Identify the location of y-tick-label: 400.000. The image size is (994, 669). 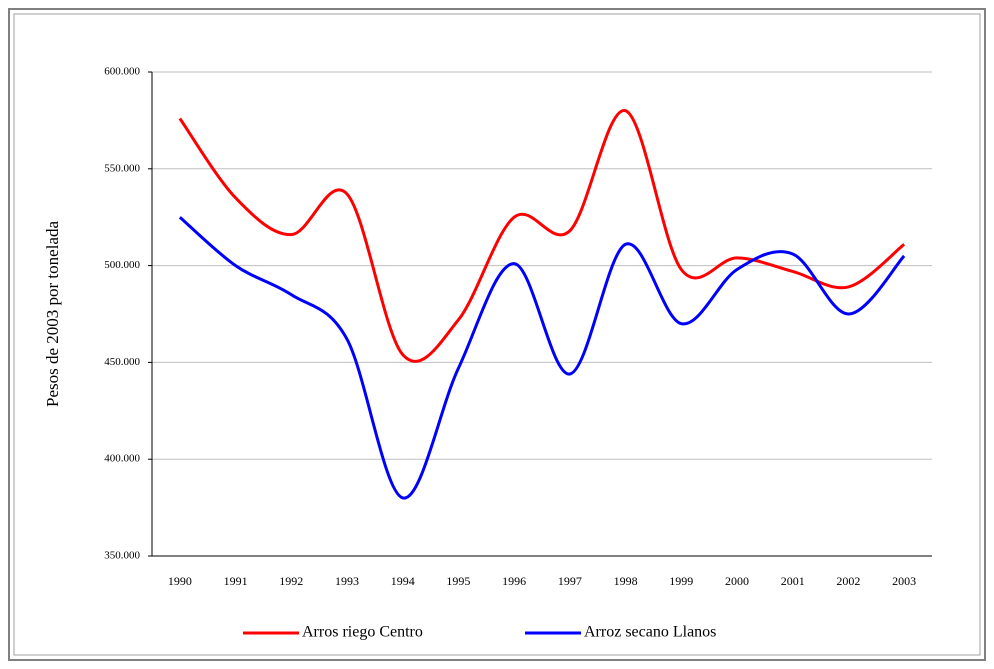
(122, 459).